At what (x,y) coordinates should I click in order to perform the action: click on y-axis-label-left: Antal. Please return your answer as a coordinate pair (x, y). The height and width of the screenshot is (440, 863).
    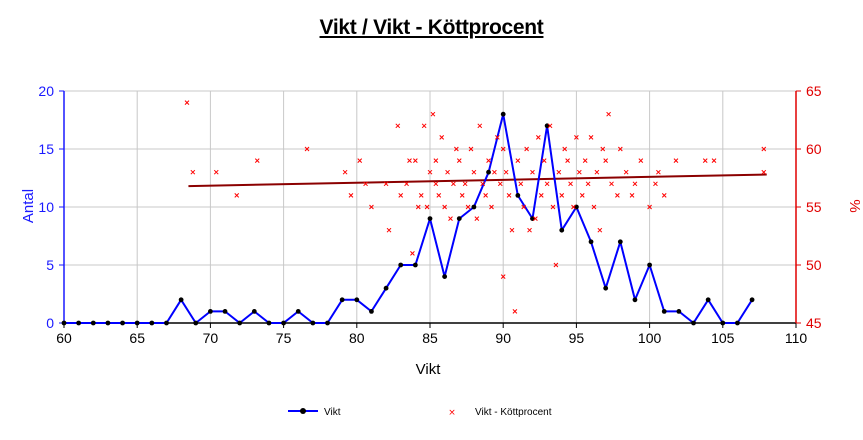
    Looking at the image, I should click on (28, 206).